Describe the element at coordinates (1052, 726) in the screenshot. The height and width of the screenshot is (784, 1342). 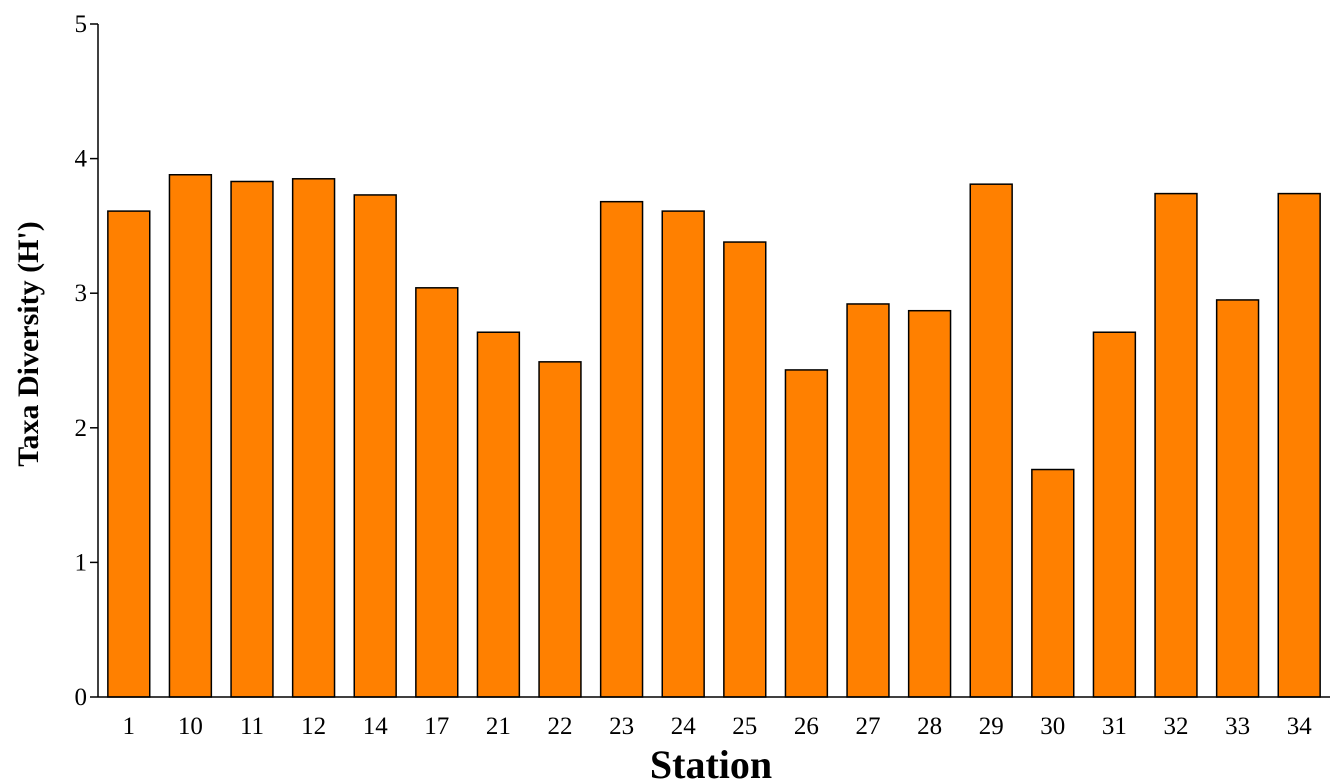
I see `x-tick-label: 30` at that location.